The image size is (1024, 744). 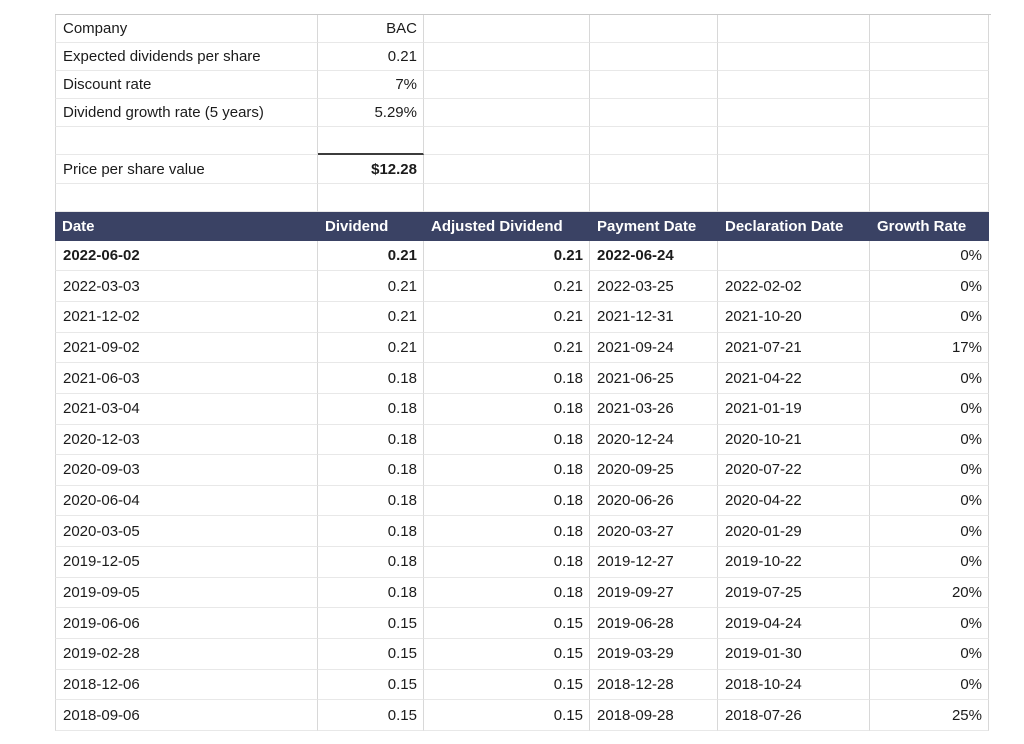 I want to click on cell-payment-date: 2019-06-28, so click(x=654, y=623).